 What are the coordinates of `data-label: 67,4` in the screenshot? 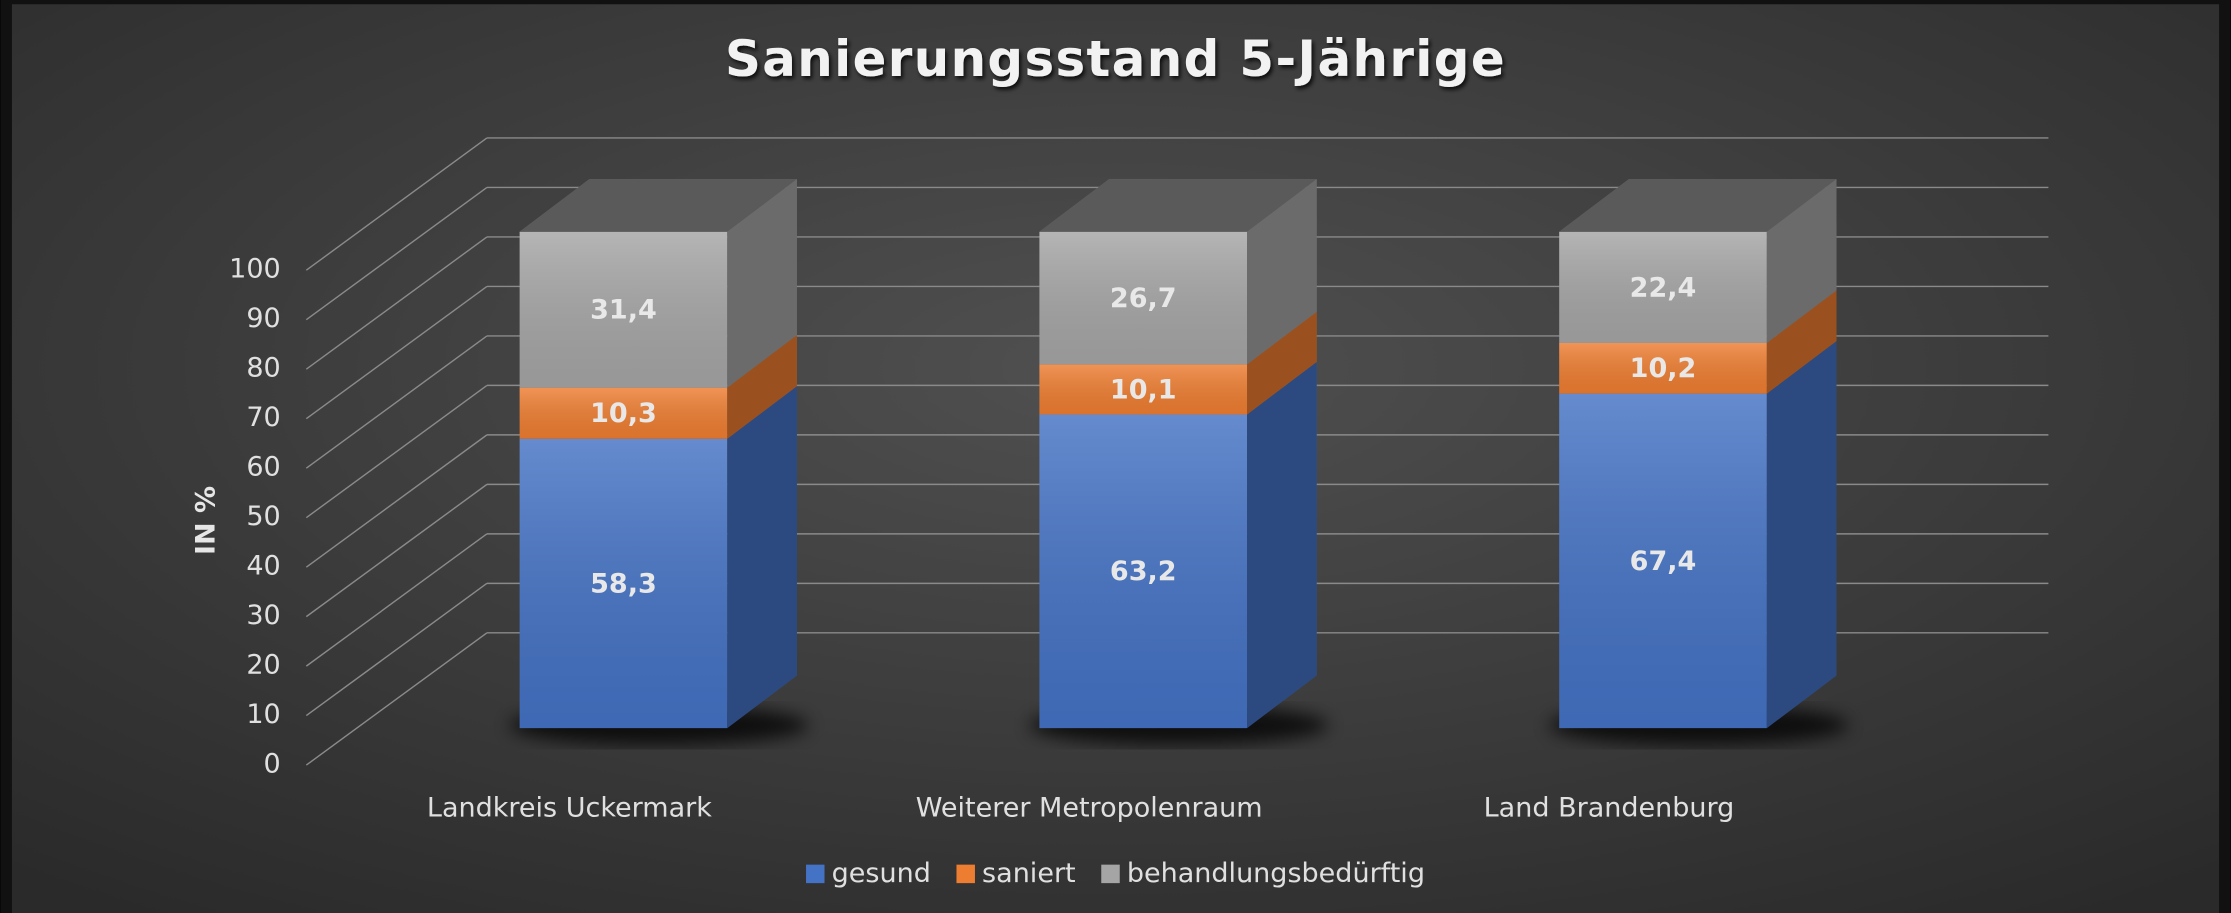 It's located at (1663, 561).